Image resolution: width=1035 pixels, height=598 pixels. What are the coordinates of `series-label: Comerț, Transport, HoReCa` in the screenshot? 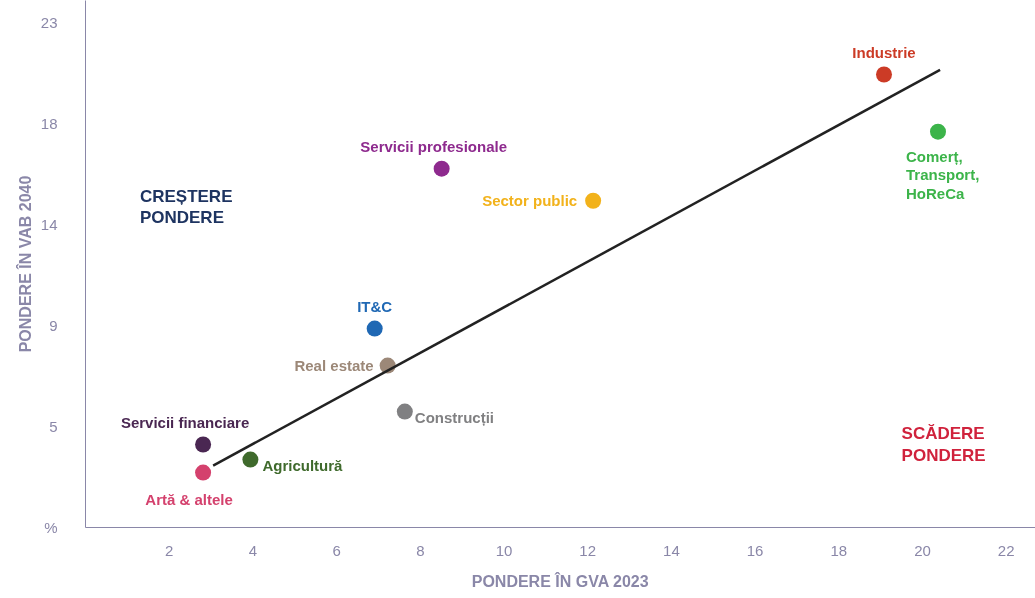 It's located at (942, 175).